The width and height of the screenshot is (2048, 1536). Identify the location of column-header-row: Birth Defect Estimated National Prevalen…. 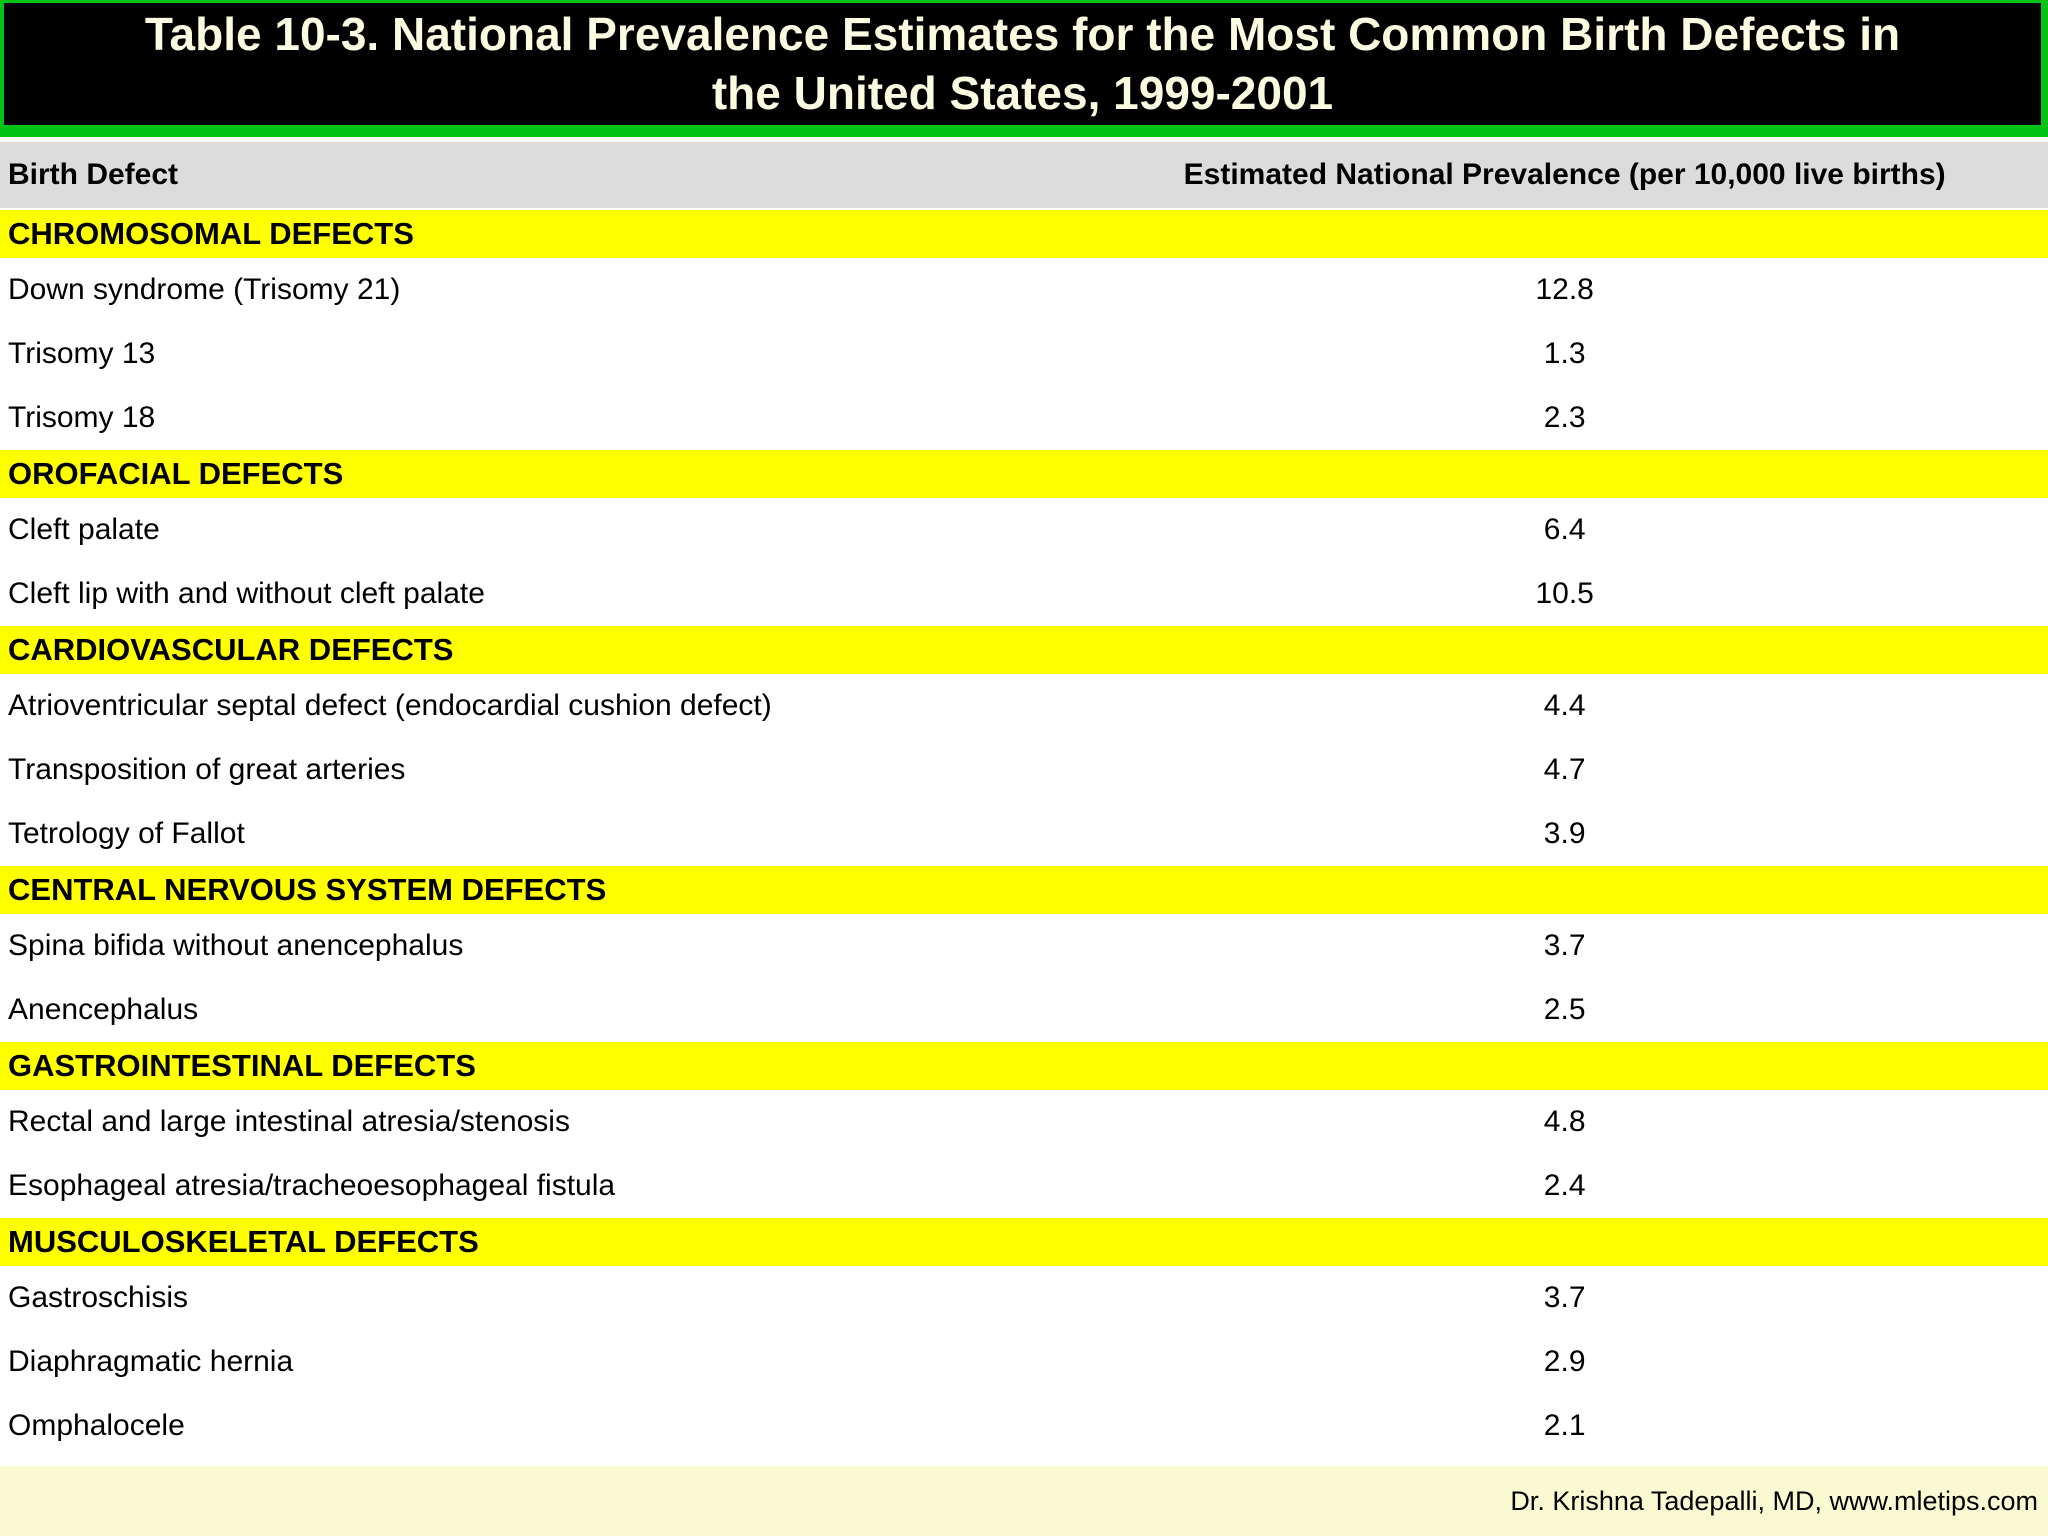
(1024, 175).